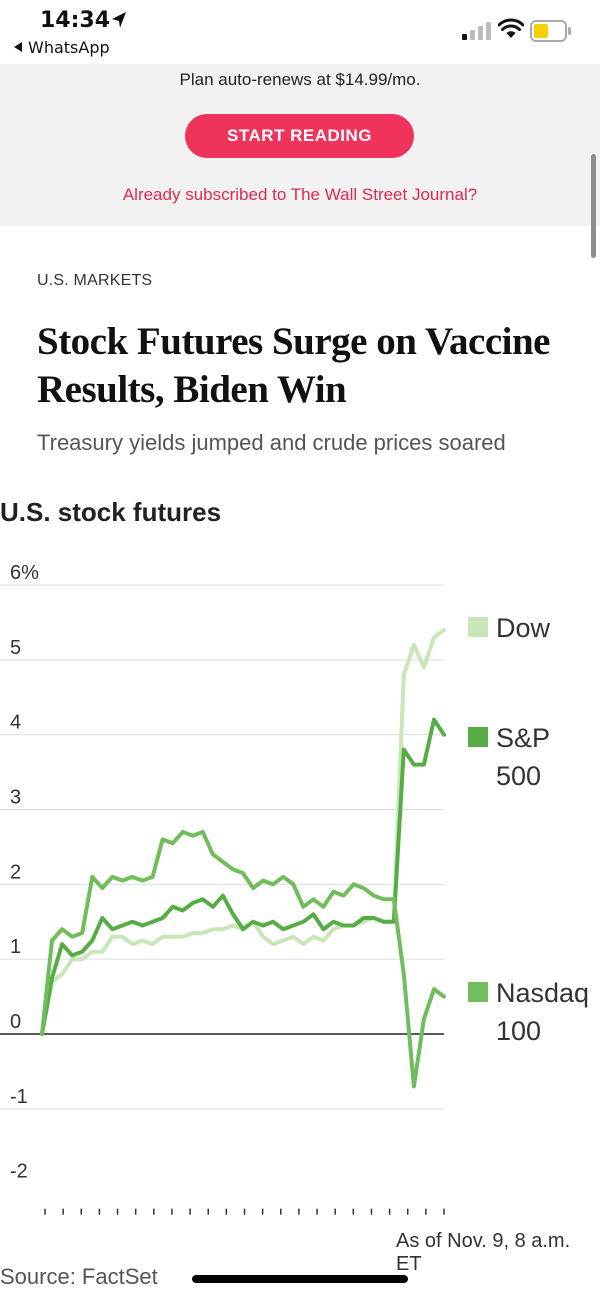 This screenshot has width=600, height=1297. What do you see at coordinates (518, 776) in the screenshot?
I see `legend-label: 500` at bounding box center [518, 776].